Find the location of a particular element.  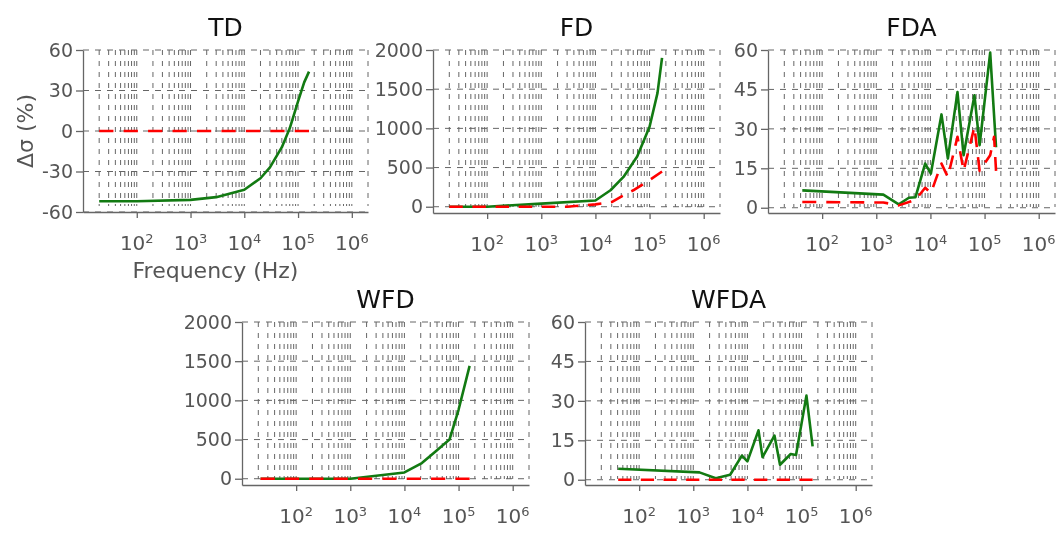

chart-title: WFDA is located at coordinates (728, 299).